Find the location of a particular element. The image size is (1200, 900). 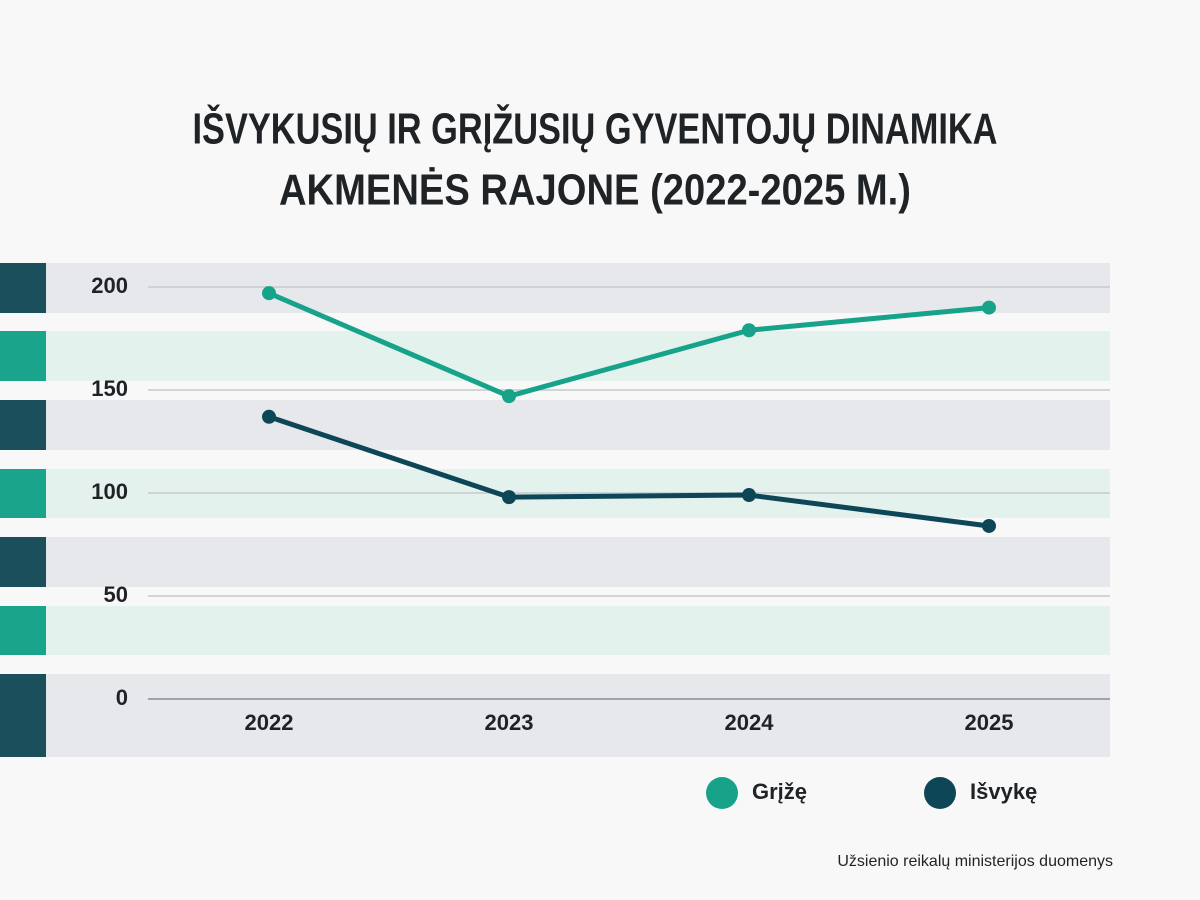

chart-title: AKMENĖS RAJONE (2022-2025 M.) is located at coordinates (595, 190).